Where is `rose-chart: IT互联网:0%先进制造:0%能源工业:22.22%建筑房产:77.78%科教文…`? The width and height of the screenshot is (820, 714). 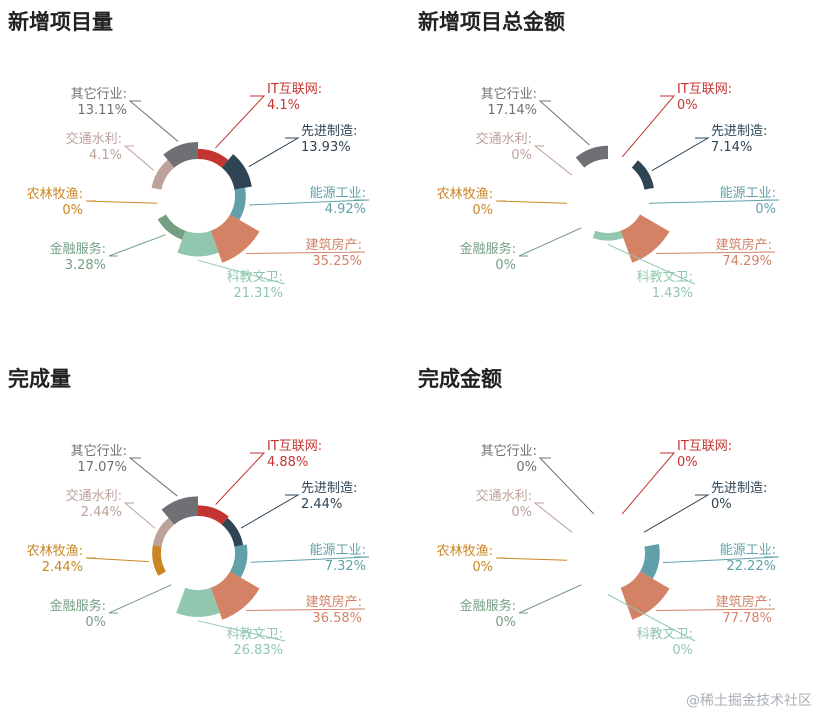
rose-chart: IT互联网:0%先进制造:0%能源工业:22.22%建筑房产:77.78%科教文… is located at coordinates (608, 548).